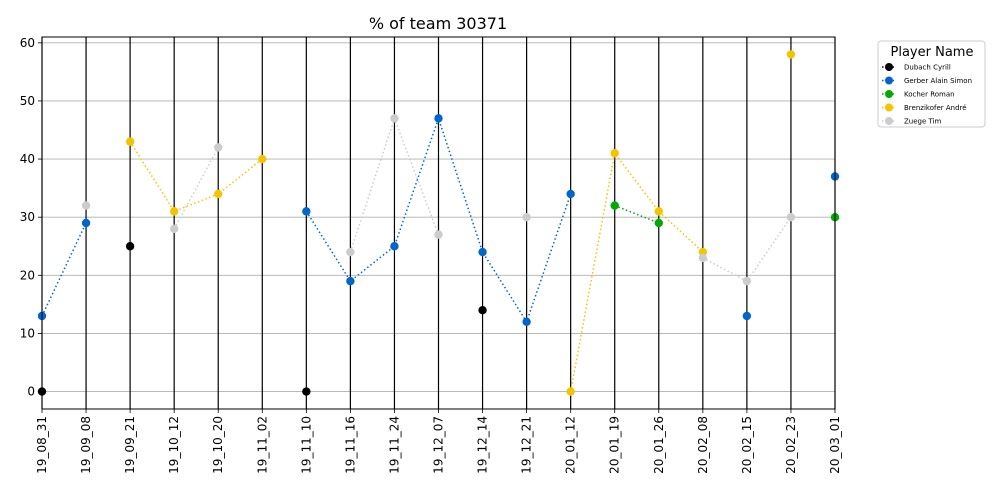  What do you see at coordinates (483, 445) in the screenshot?
I see `x-tick-label: 19_12_14` at bounding box center [483, 445].